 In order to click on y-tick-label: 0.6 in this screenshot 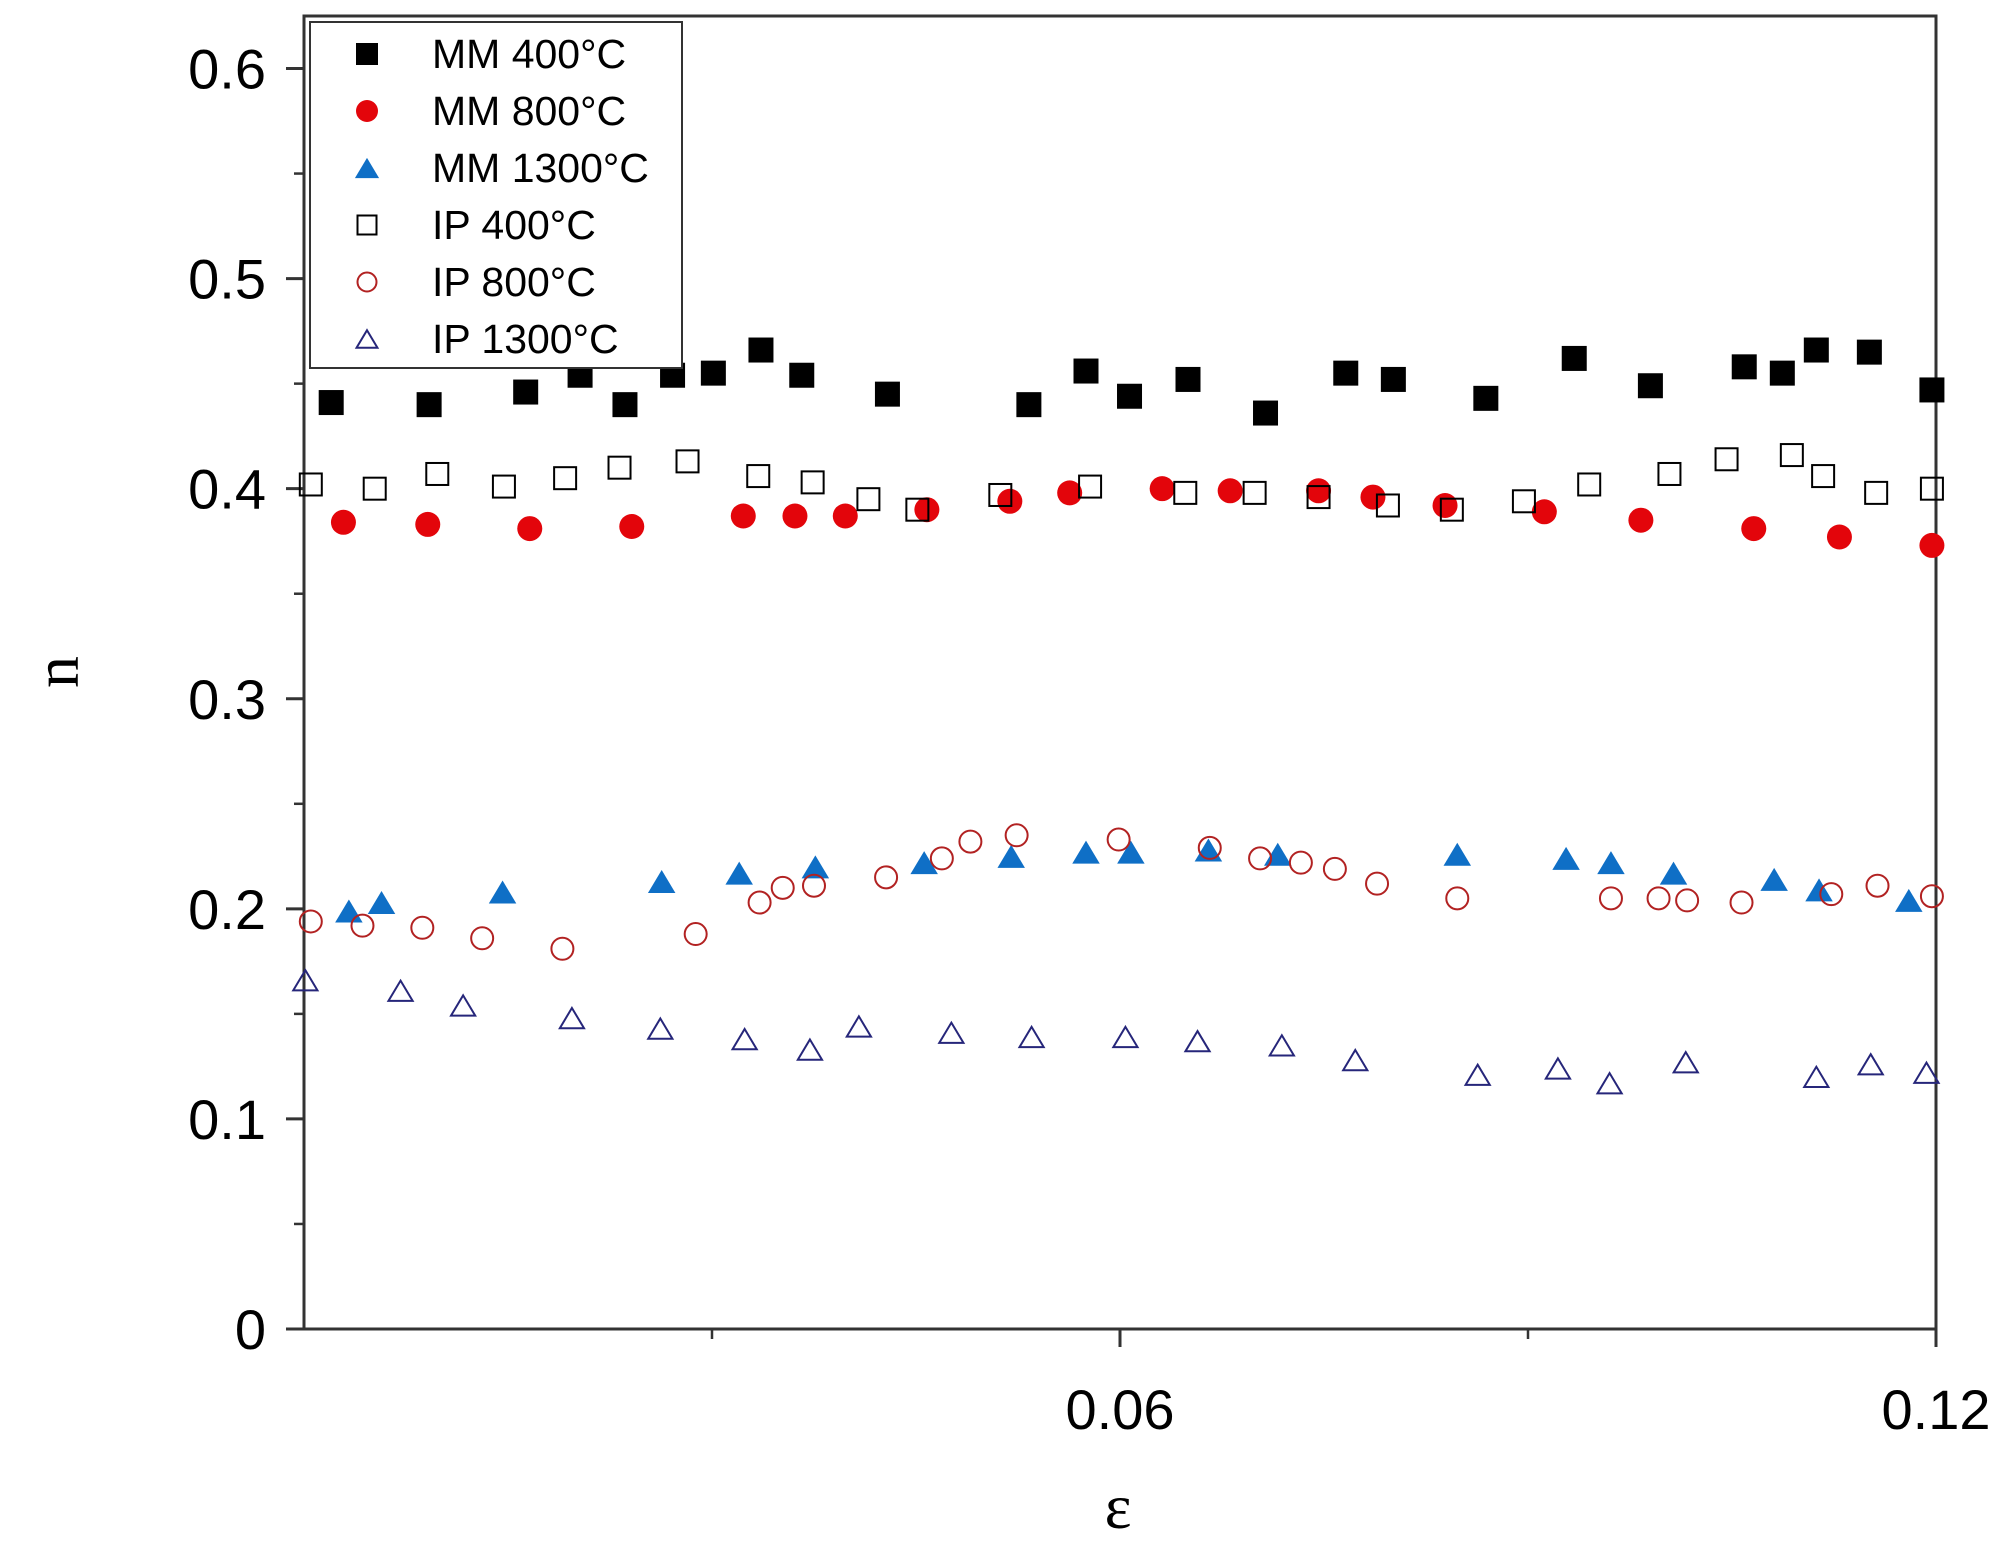, I will do `click(227, 69)`.